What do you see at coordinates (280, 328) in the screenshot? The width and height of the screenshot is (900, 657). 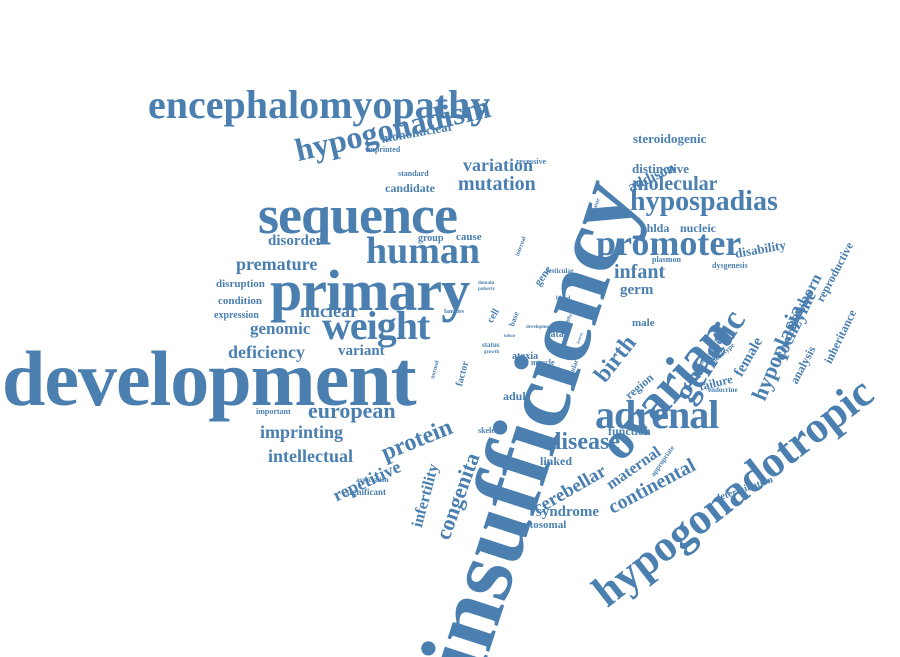 I see `cloud-word: genomic` at bounding box center [280, 328].